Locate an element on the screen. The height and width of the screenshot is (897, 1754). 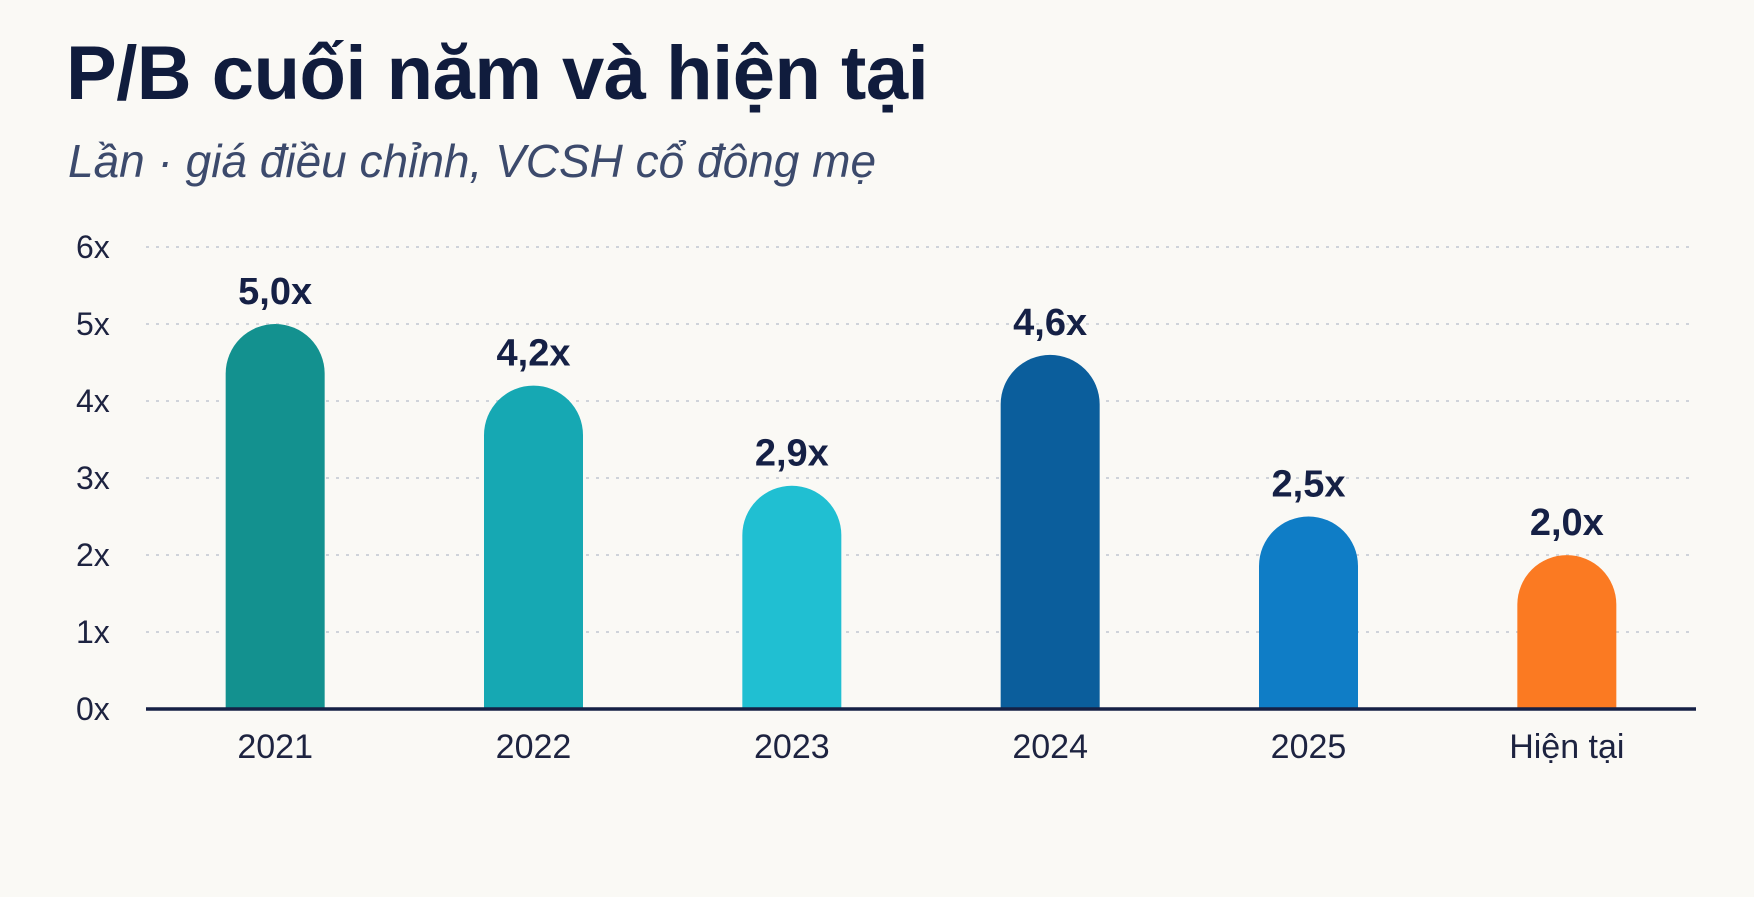
data-label: 4,6x is located at coordinates (1050, 323).